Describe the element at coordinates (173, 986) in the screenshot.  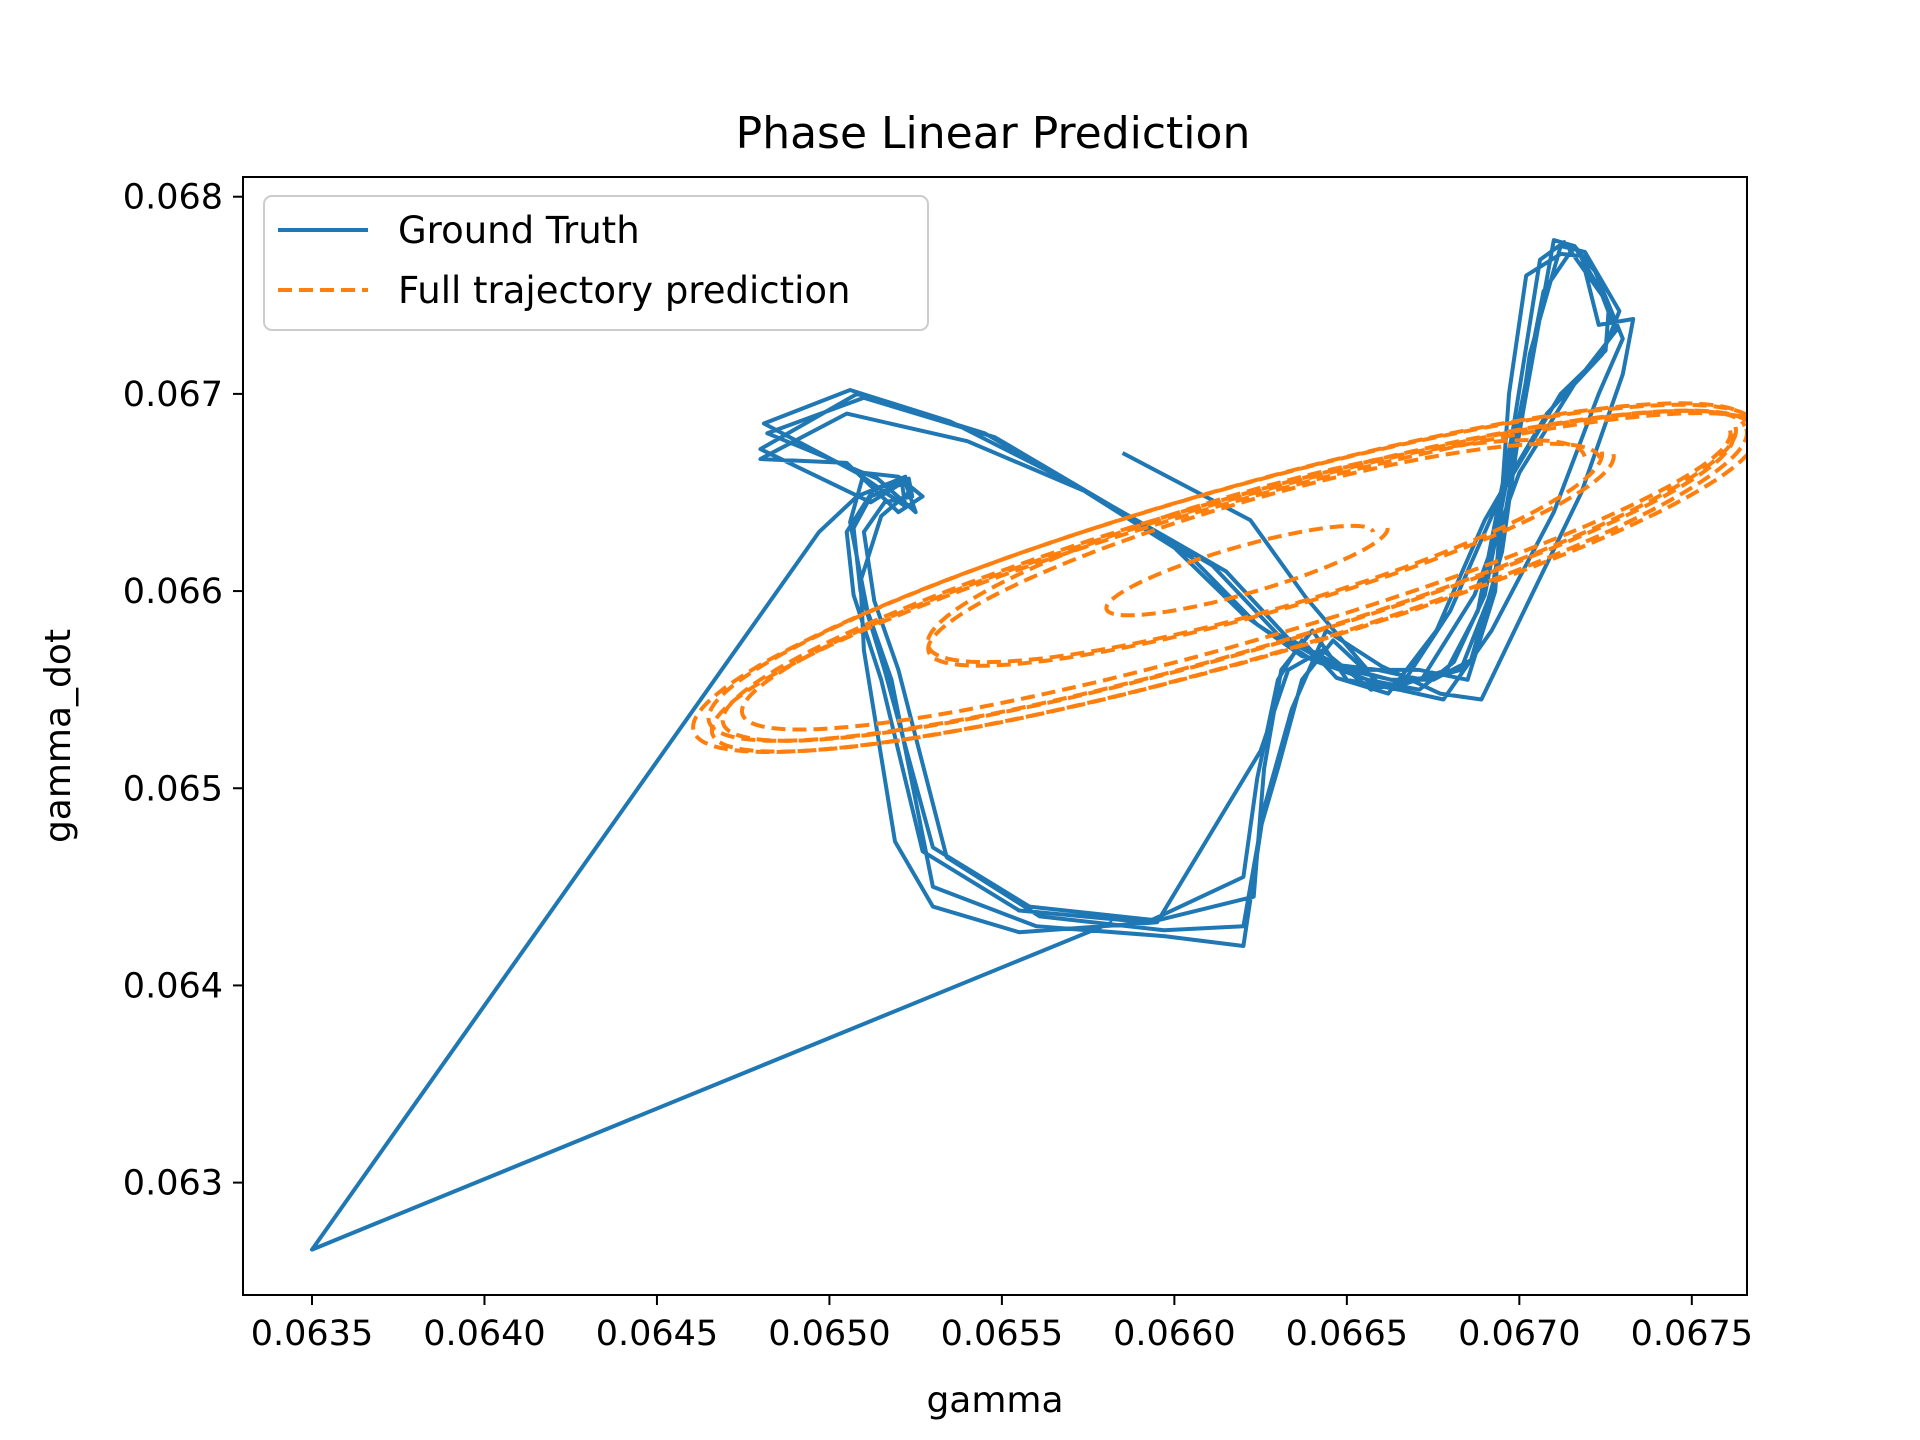
I see `y-tick-label: 0.064` at that location.